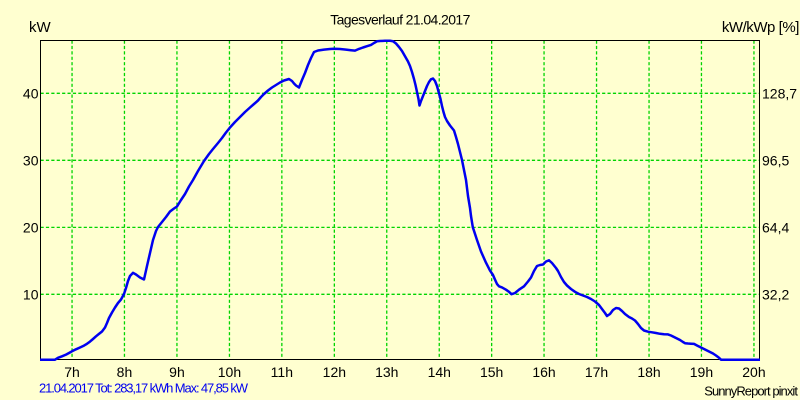 This screenshot has width=800, height=400. What do you see at coordinates (760, 27) in the screenshot?
I see `svg-text: kW/kWp [%]` at bounding box center [760, 27].